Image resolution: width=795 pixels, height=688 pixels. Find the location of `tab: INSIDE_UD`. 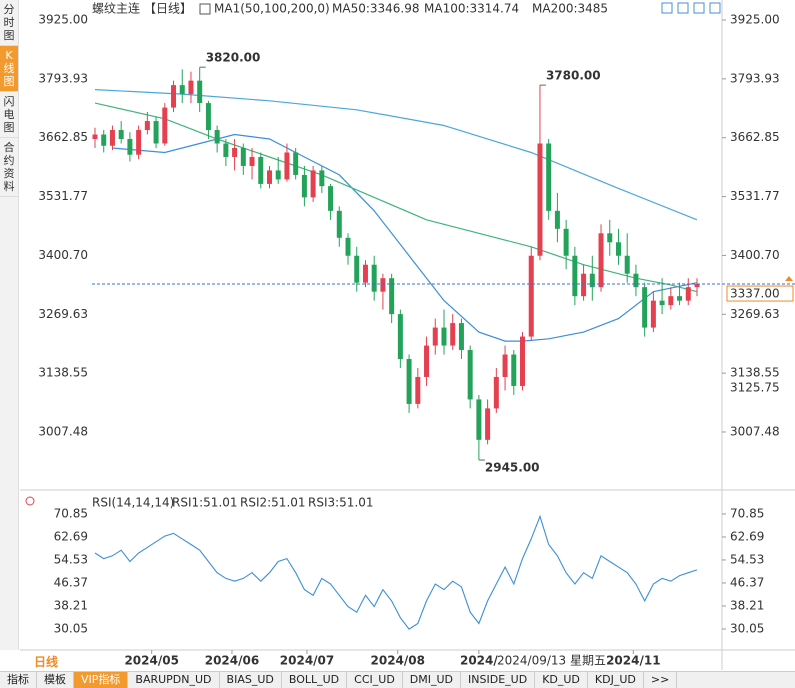

tab: INSIDE_UD is located at coordinates (498, 680).